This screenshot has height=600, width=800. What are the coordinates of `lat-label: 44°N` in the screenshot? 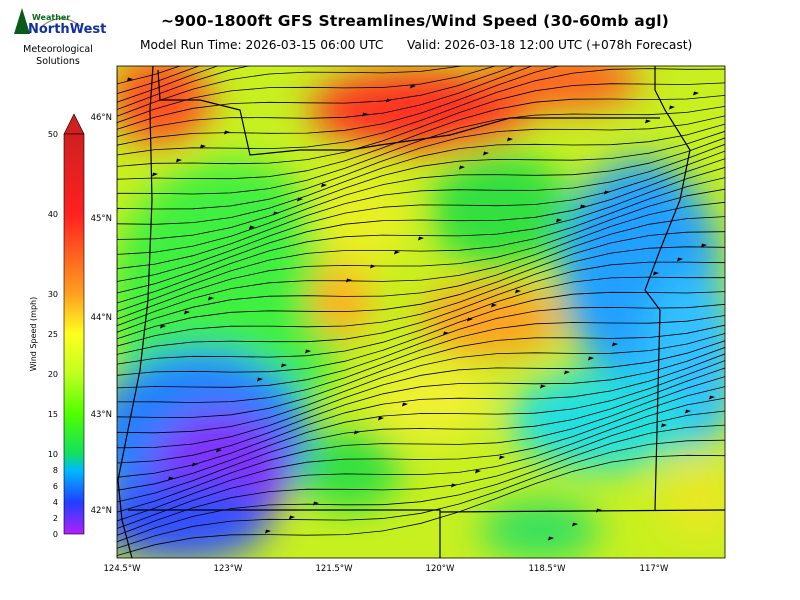 It's located at (101, 318).